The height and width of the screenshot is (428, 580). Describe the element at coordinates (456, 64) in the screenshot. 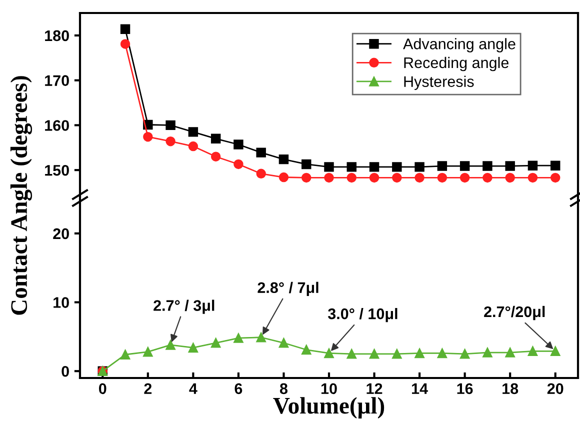

I see `legend-label: Receding angle` at that location.